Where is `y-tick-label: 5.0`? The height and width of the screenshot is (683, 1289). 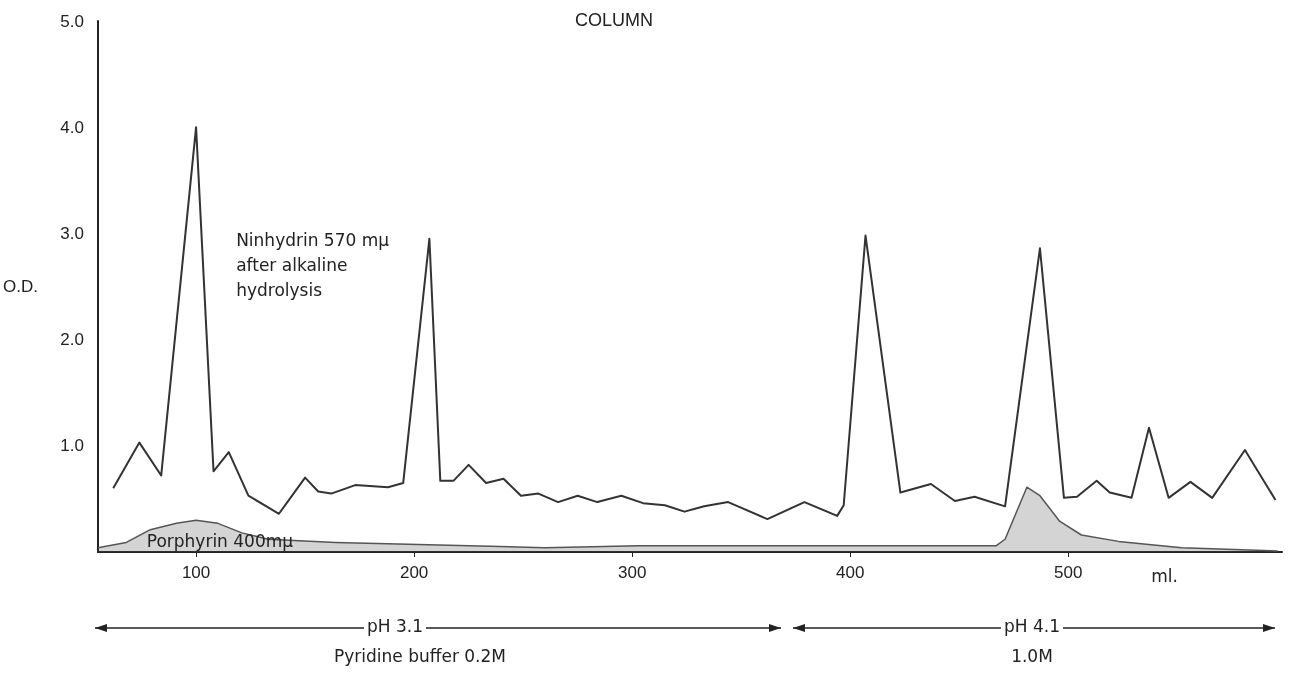
y-tick-label: 5.0 is located at coordinates (72, 21).